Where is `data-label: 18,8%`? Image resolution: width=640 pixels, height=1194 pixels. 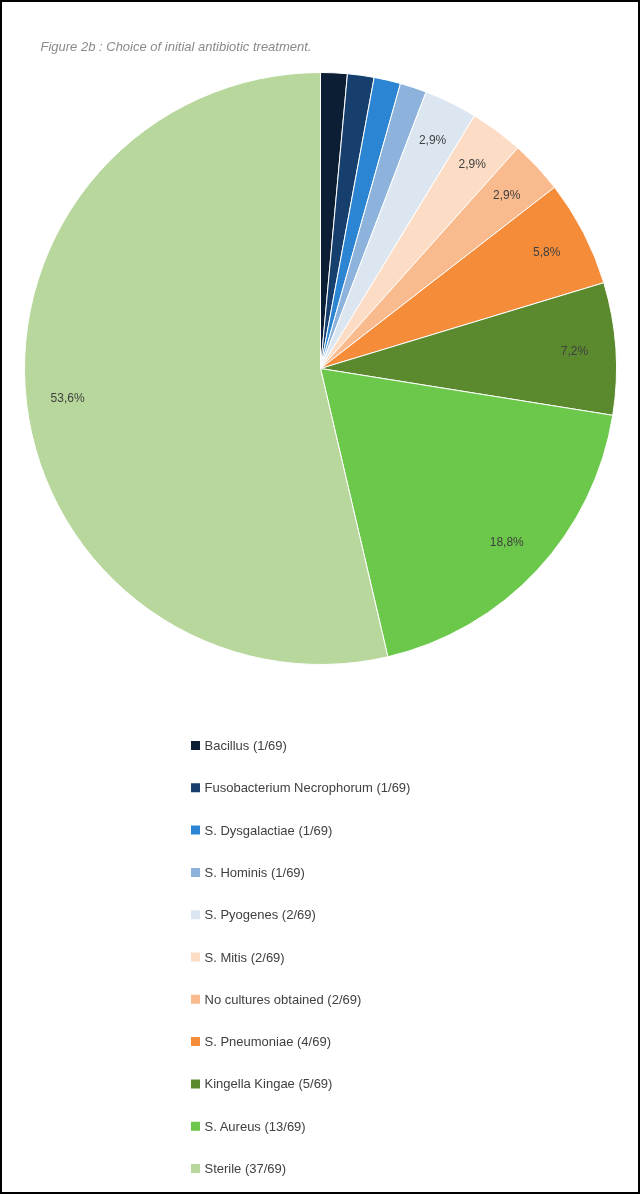 data-label: 18,8% is located at coordinates (507, 542).